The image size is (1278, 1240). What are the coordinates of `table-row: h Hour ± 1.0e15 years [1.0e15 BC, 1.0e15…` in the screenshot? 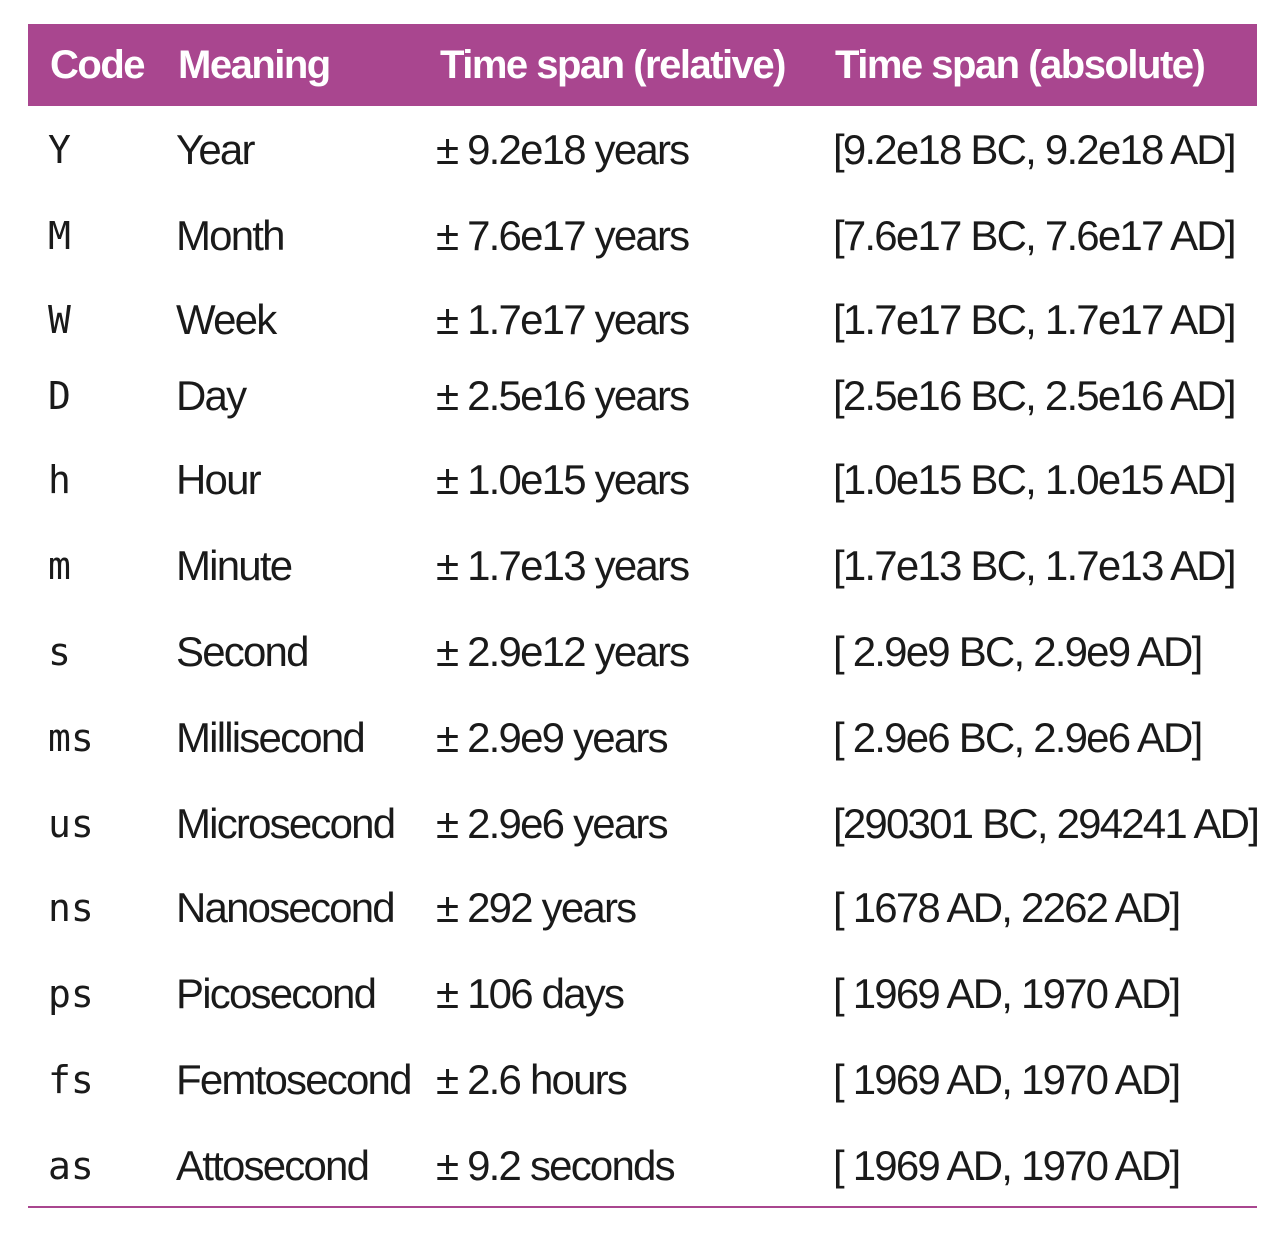 It's located at (642, 480).